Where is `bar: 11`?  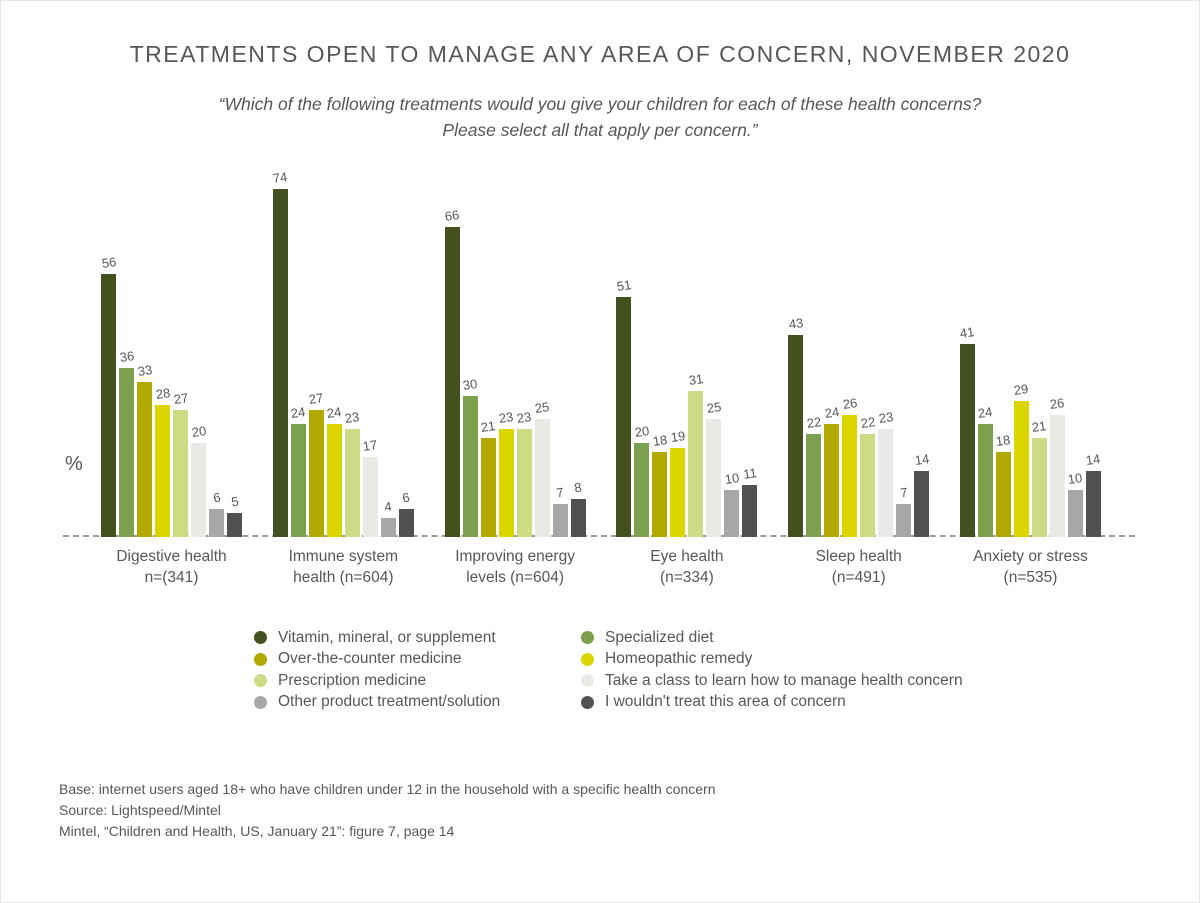
bar: 11 is located at coordinates (750, 501).